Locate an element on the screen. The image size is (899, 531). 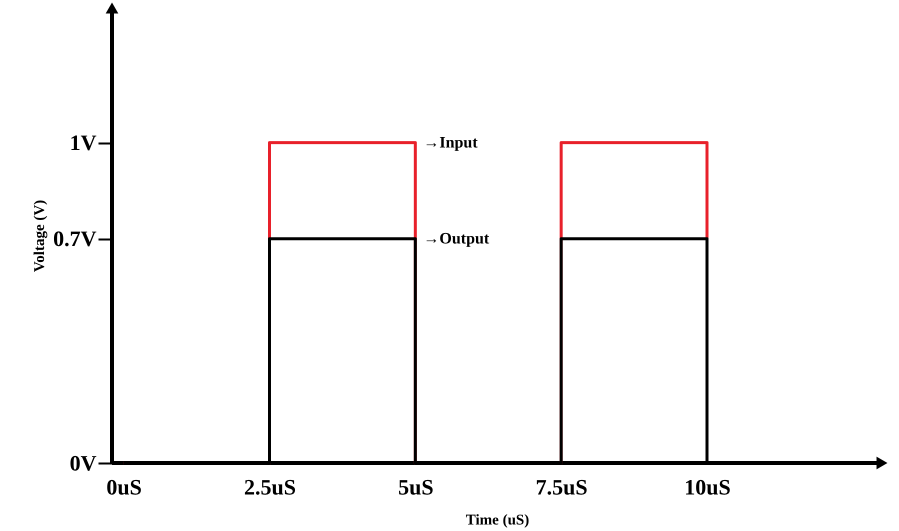
y-tick-label: 0V is located at coordinates (83, 463).